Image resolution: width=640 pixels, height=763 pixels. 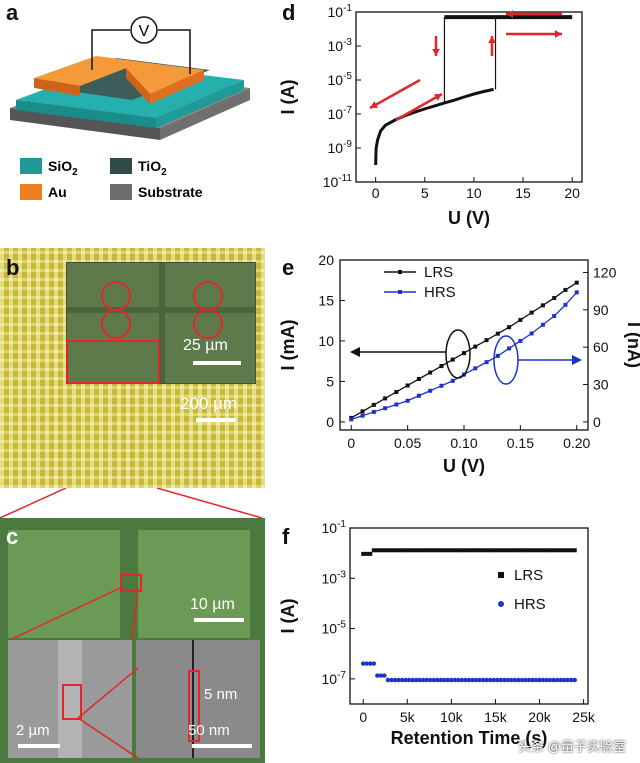 What do you see at coordinates (334, 678) in the screenshot?
I see `ytick-label-f-3: 10⁻⁷` at bounding box center [334, 678].